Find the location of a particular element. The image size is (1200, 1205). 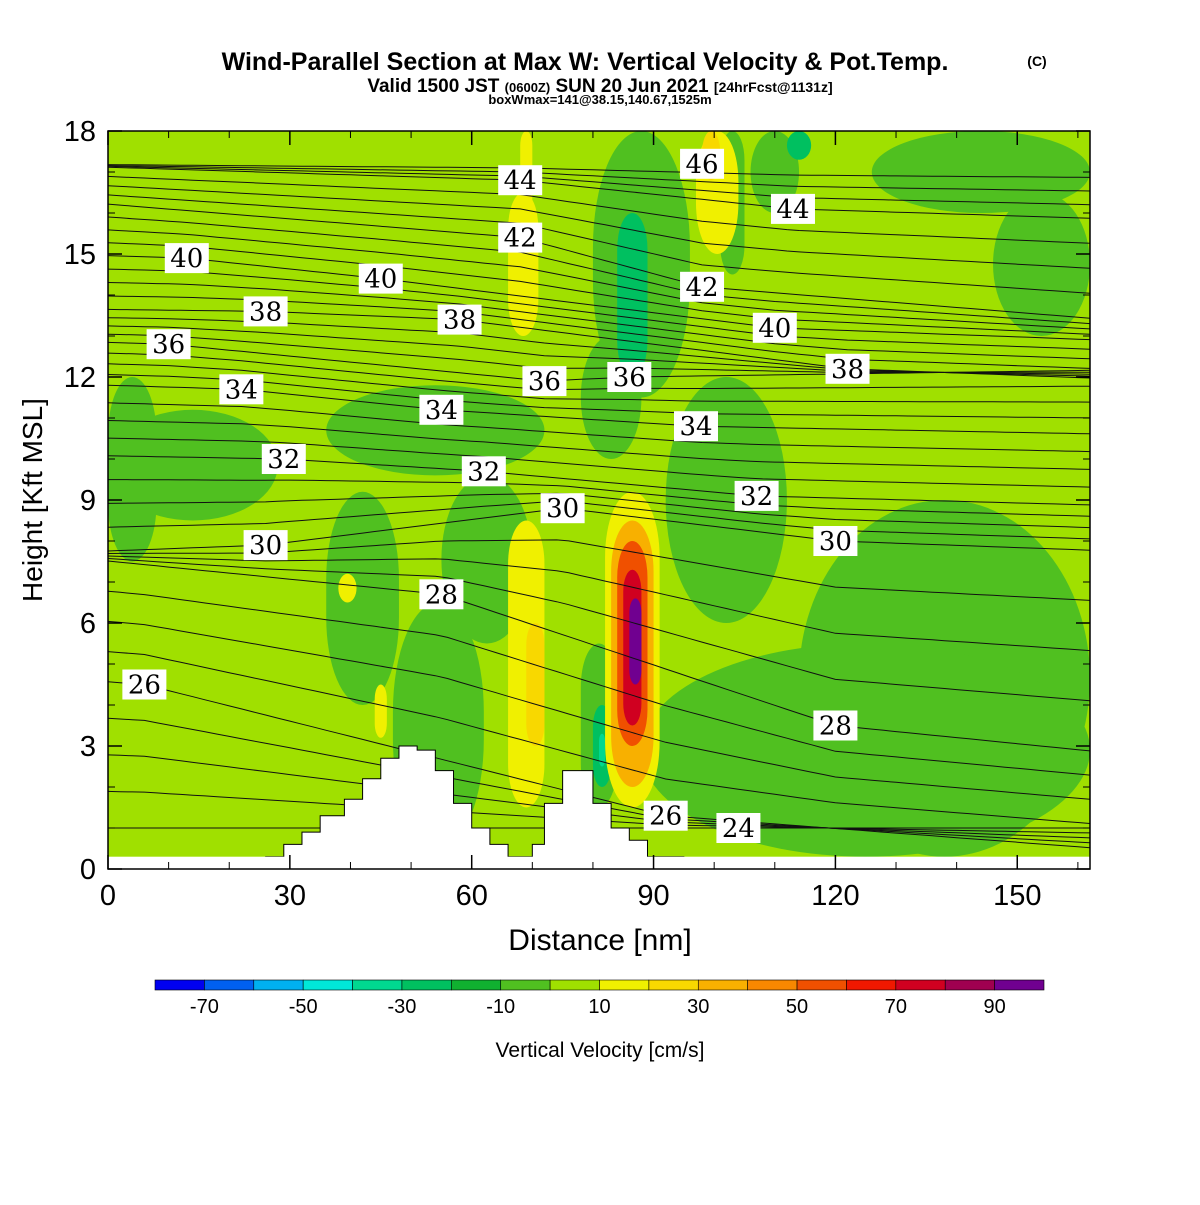

theta-contour-label: 34 is located at coordinates (441, 410).